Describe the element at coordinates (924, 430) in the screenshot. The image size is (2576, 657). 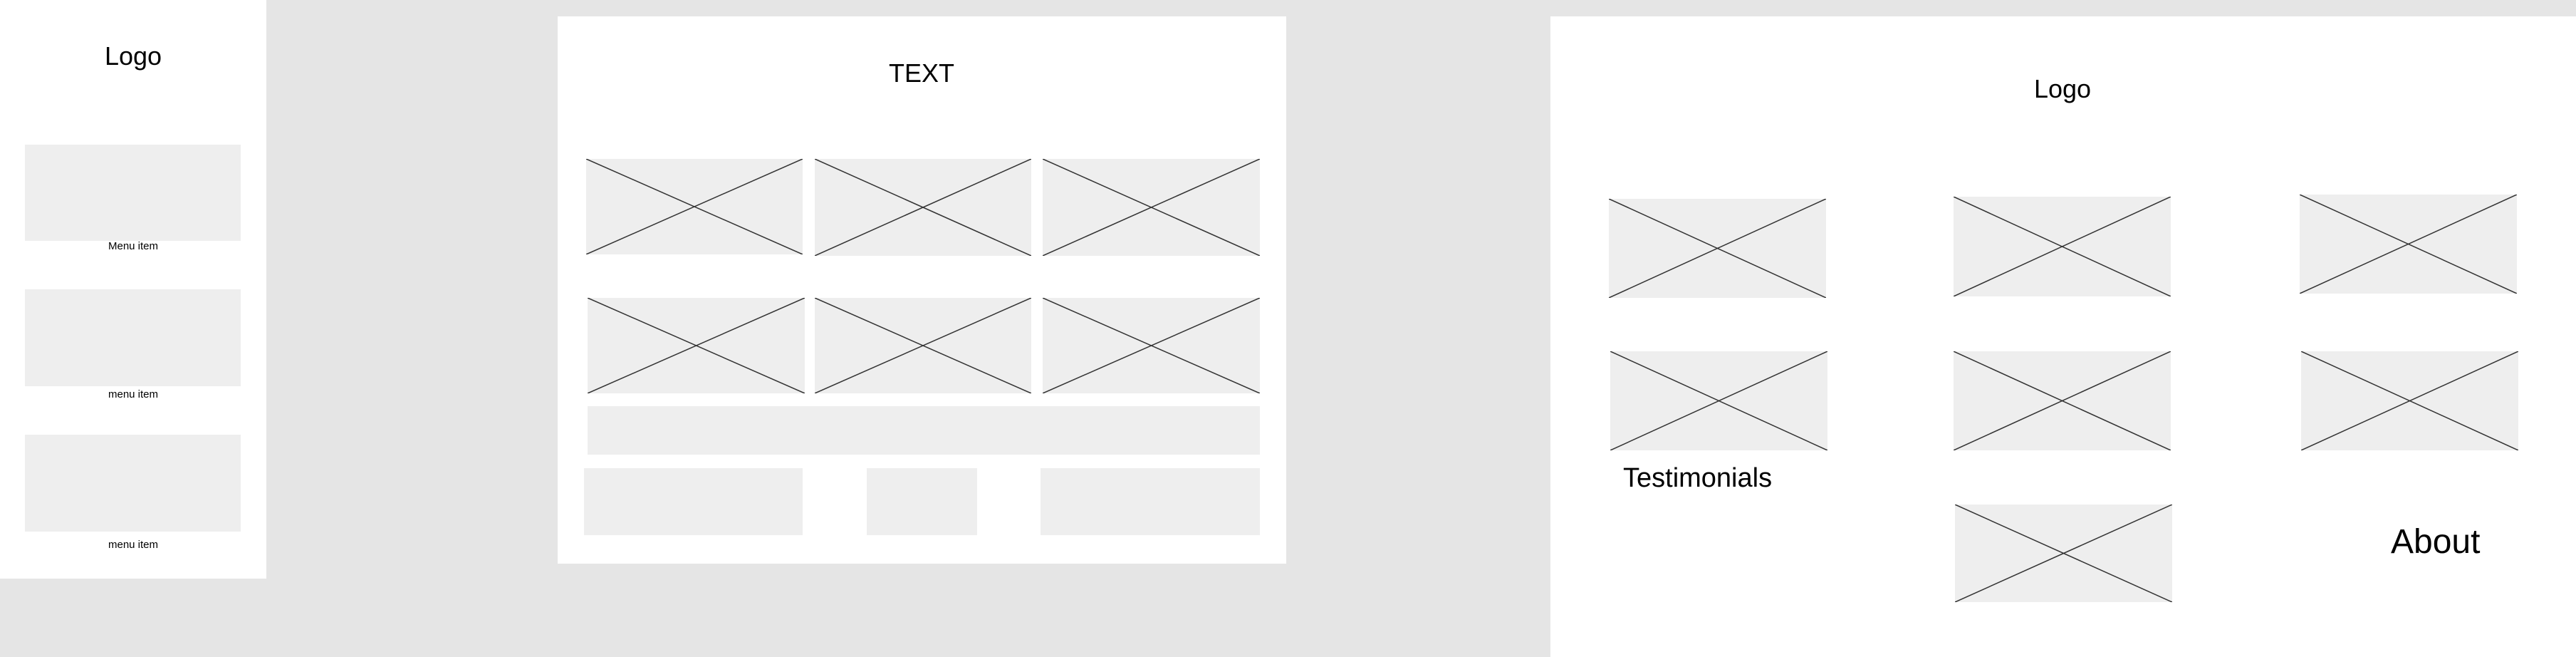
I see `banner-placeholder` at that location.